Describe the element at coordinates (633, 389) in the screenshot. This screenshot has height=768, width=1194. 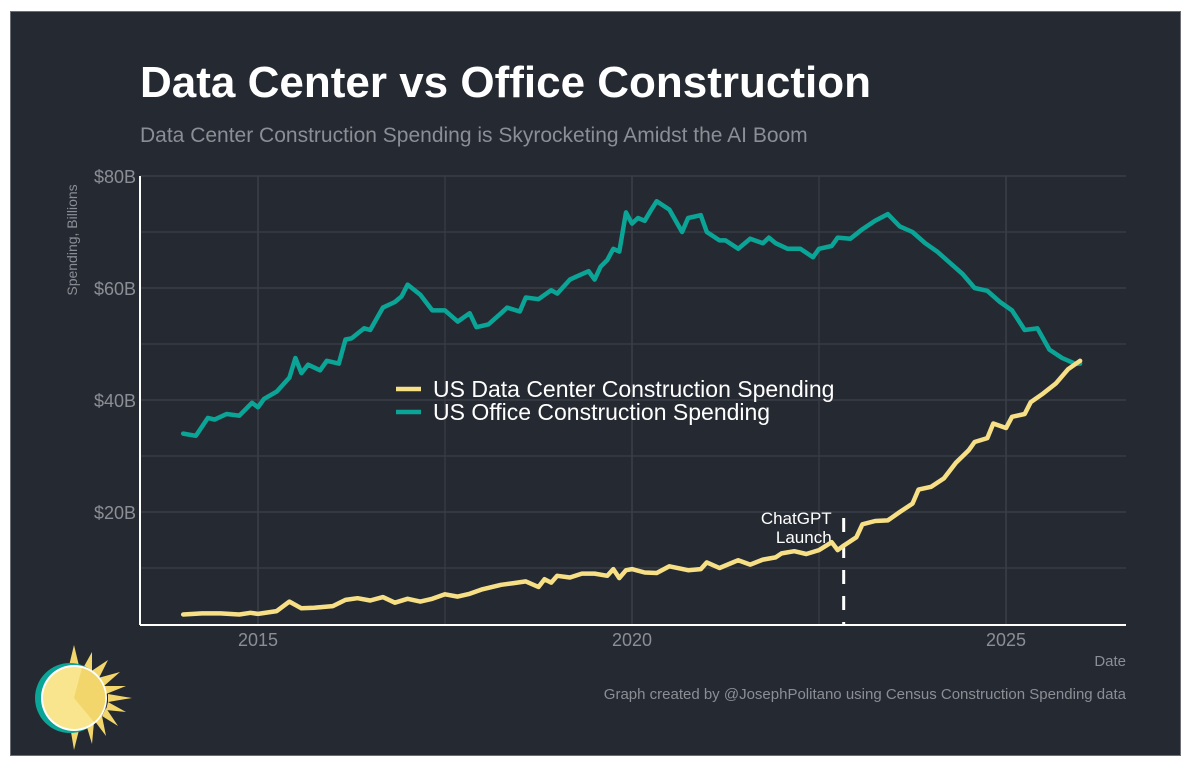
I see `legend-label: US Data Center Construction Spending` at that location.